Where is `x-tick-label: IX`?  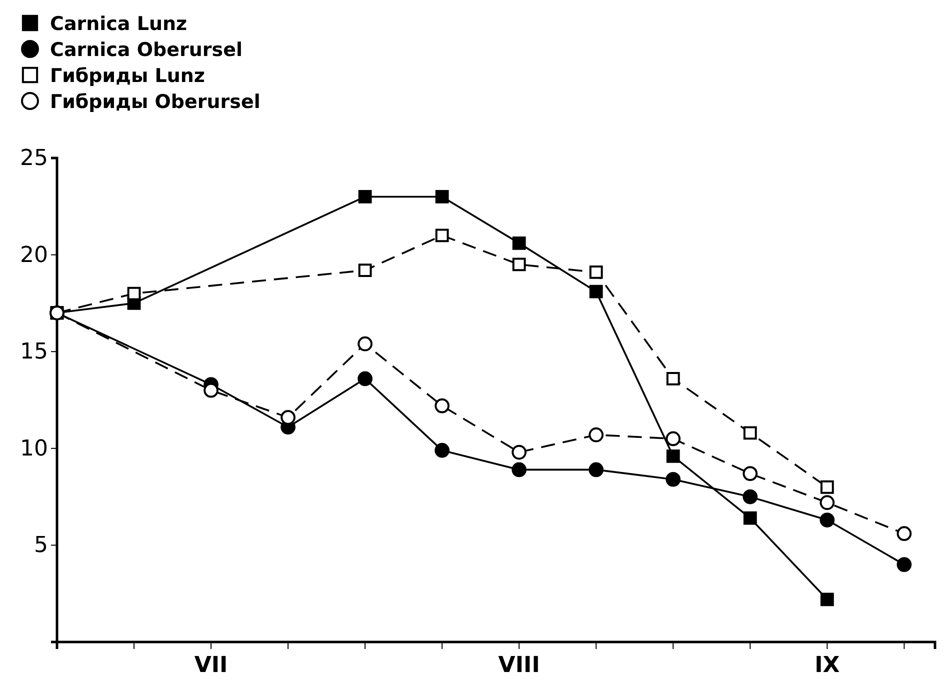
x-tick-label: IX is located at coordinates (827, 665).